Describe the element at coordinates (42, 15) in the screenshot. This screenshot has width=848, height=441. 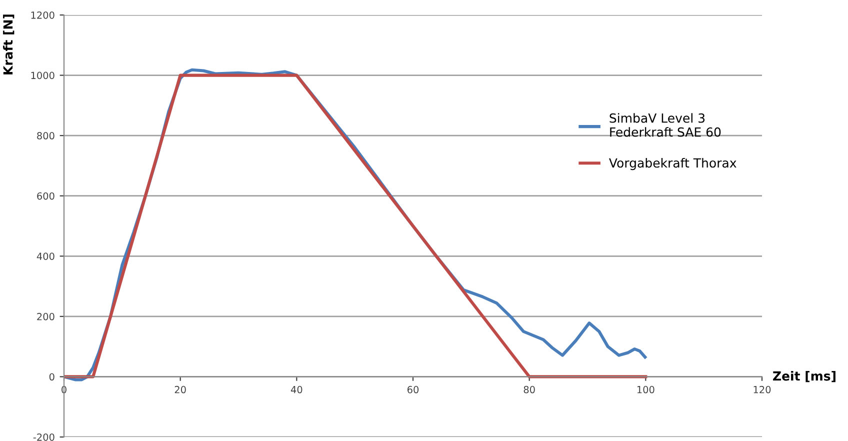
I see `y-tick-label: 1200` at that location.